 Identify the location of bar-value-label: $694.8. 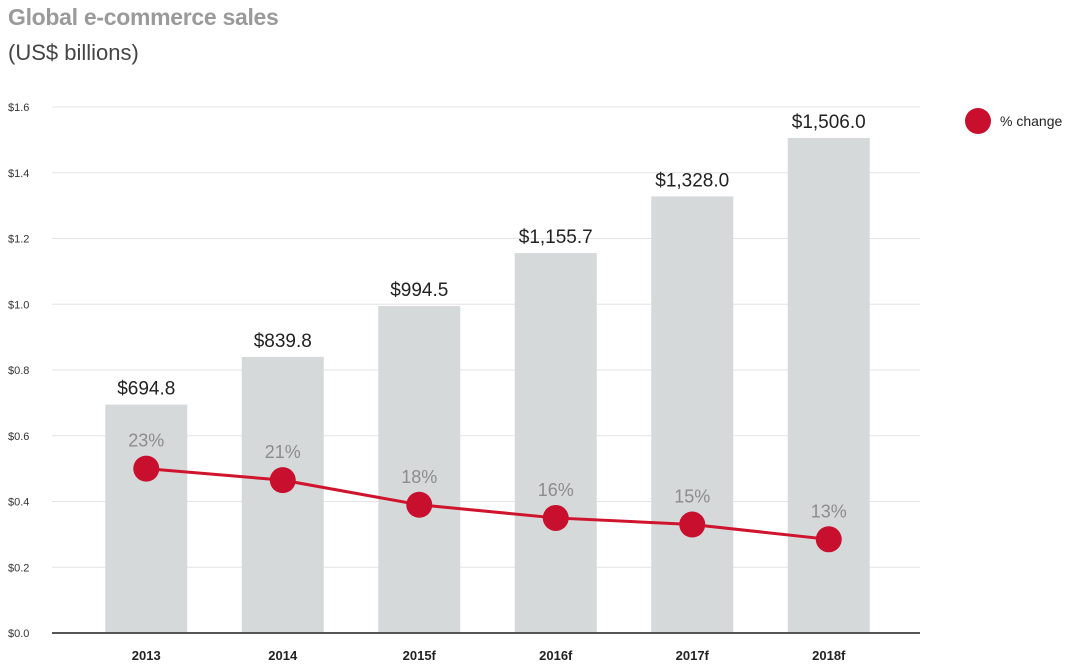
(146, 389).